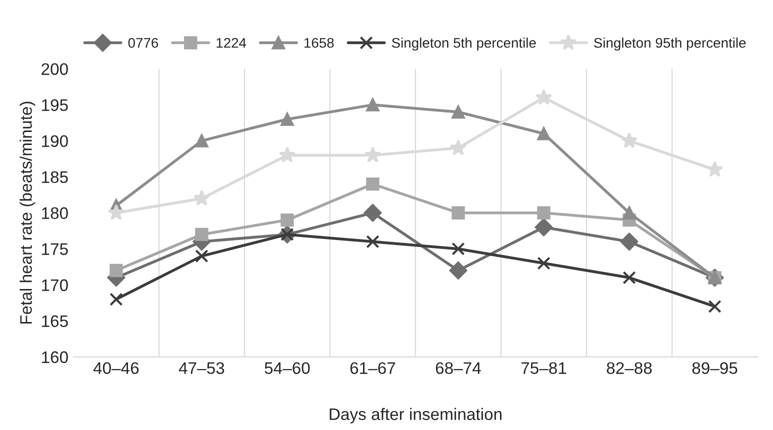 This screenshot has height=430, width=773. I want to click on x-tick-label: 68–74, so click(458, 368).